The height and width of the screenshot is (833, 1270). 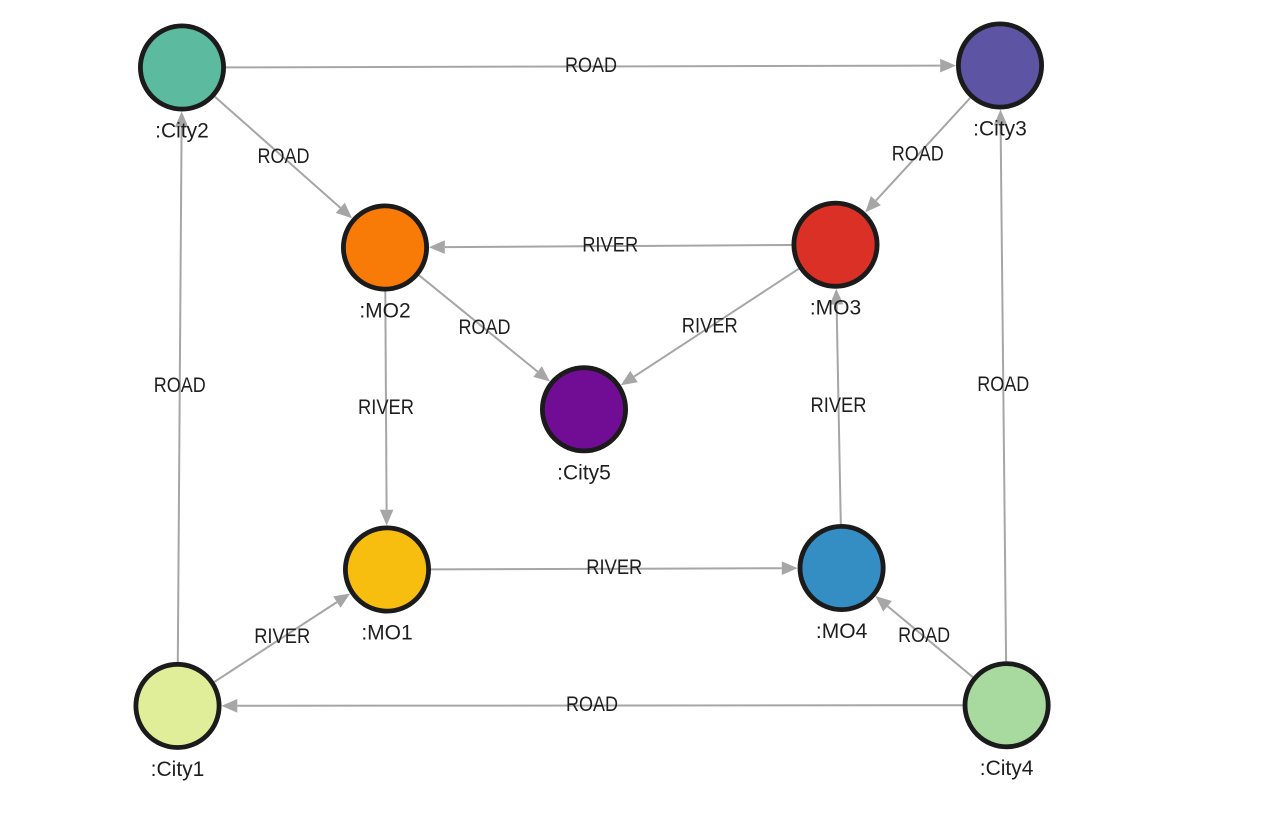 What do you see at coordinates (835, 308) in the screenshot?
I see `svg-text: :MO3` at bounding box center [835, 308].